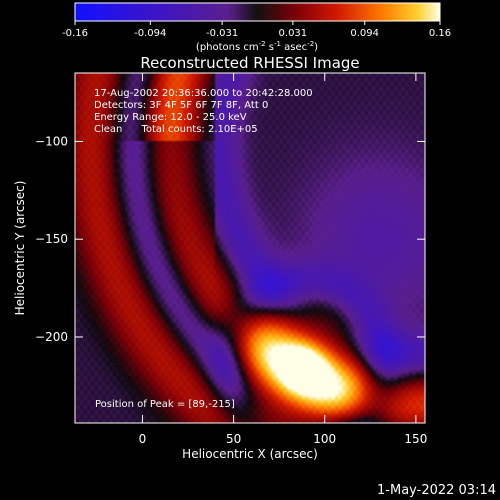 This screenshot has height=500, width=500. I want to click on colorbar-tick-label: 0.16, so click(440, 33).